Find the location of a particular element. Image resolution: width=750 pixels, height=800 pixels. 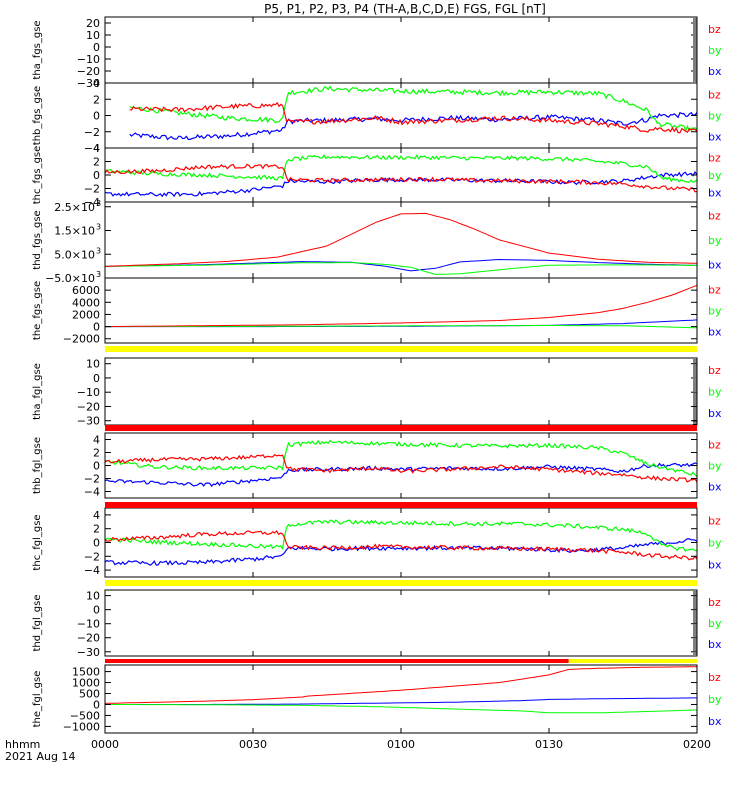

panel-y-label: thc_fgl_gse is located at coordinates (37, 542).